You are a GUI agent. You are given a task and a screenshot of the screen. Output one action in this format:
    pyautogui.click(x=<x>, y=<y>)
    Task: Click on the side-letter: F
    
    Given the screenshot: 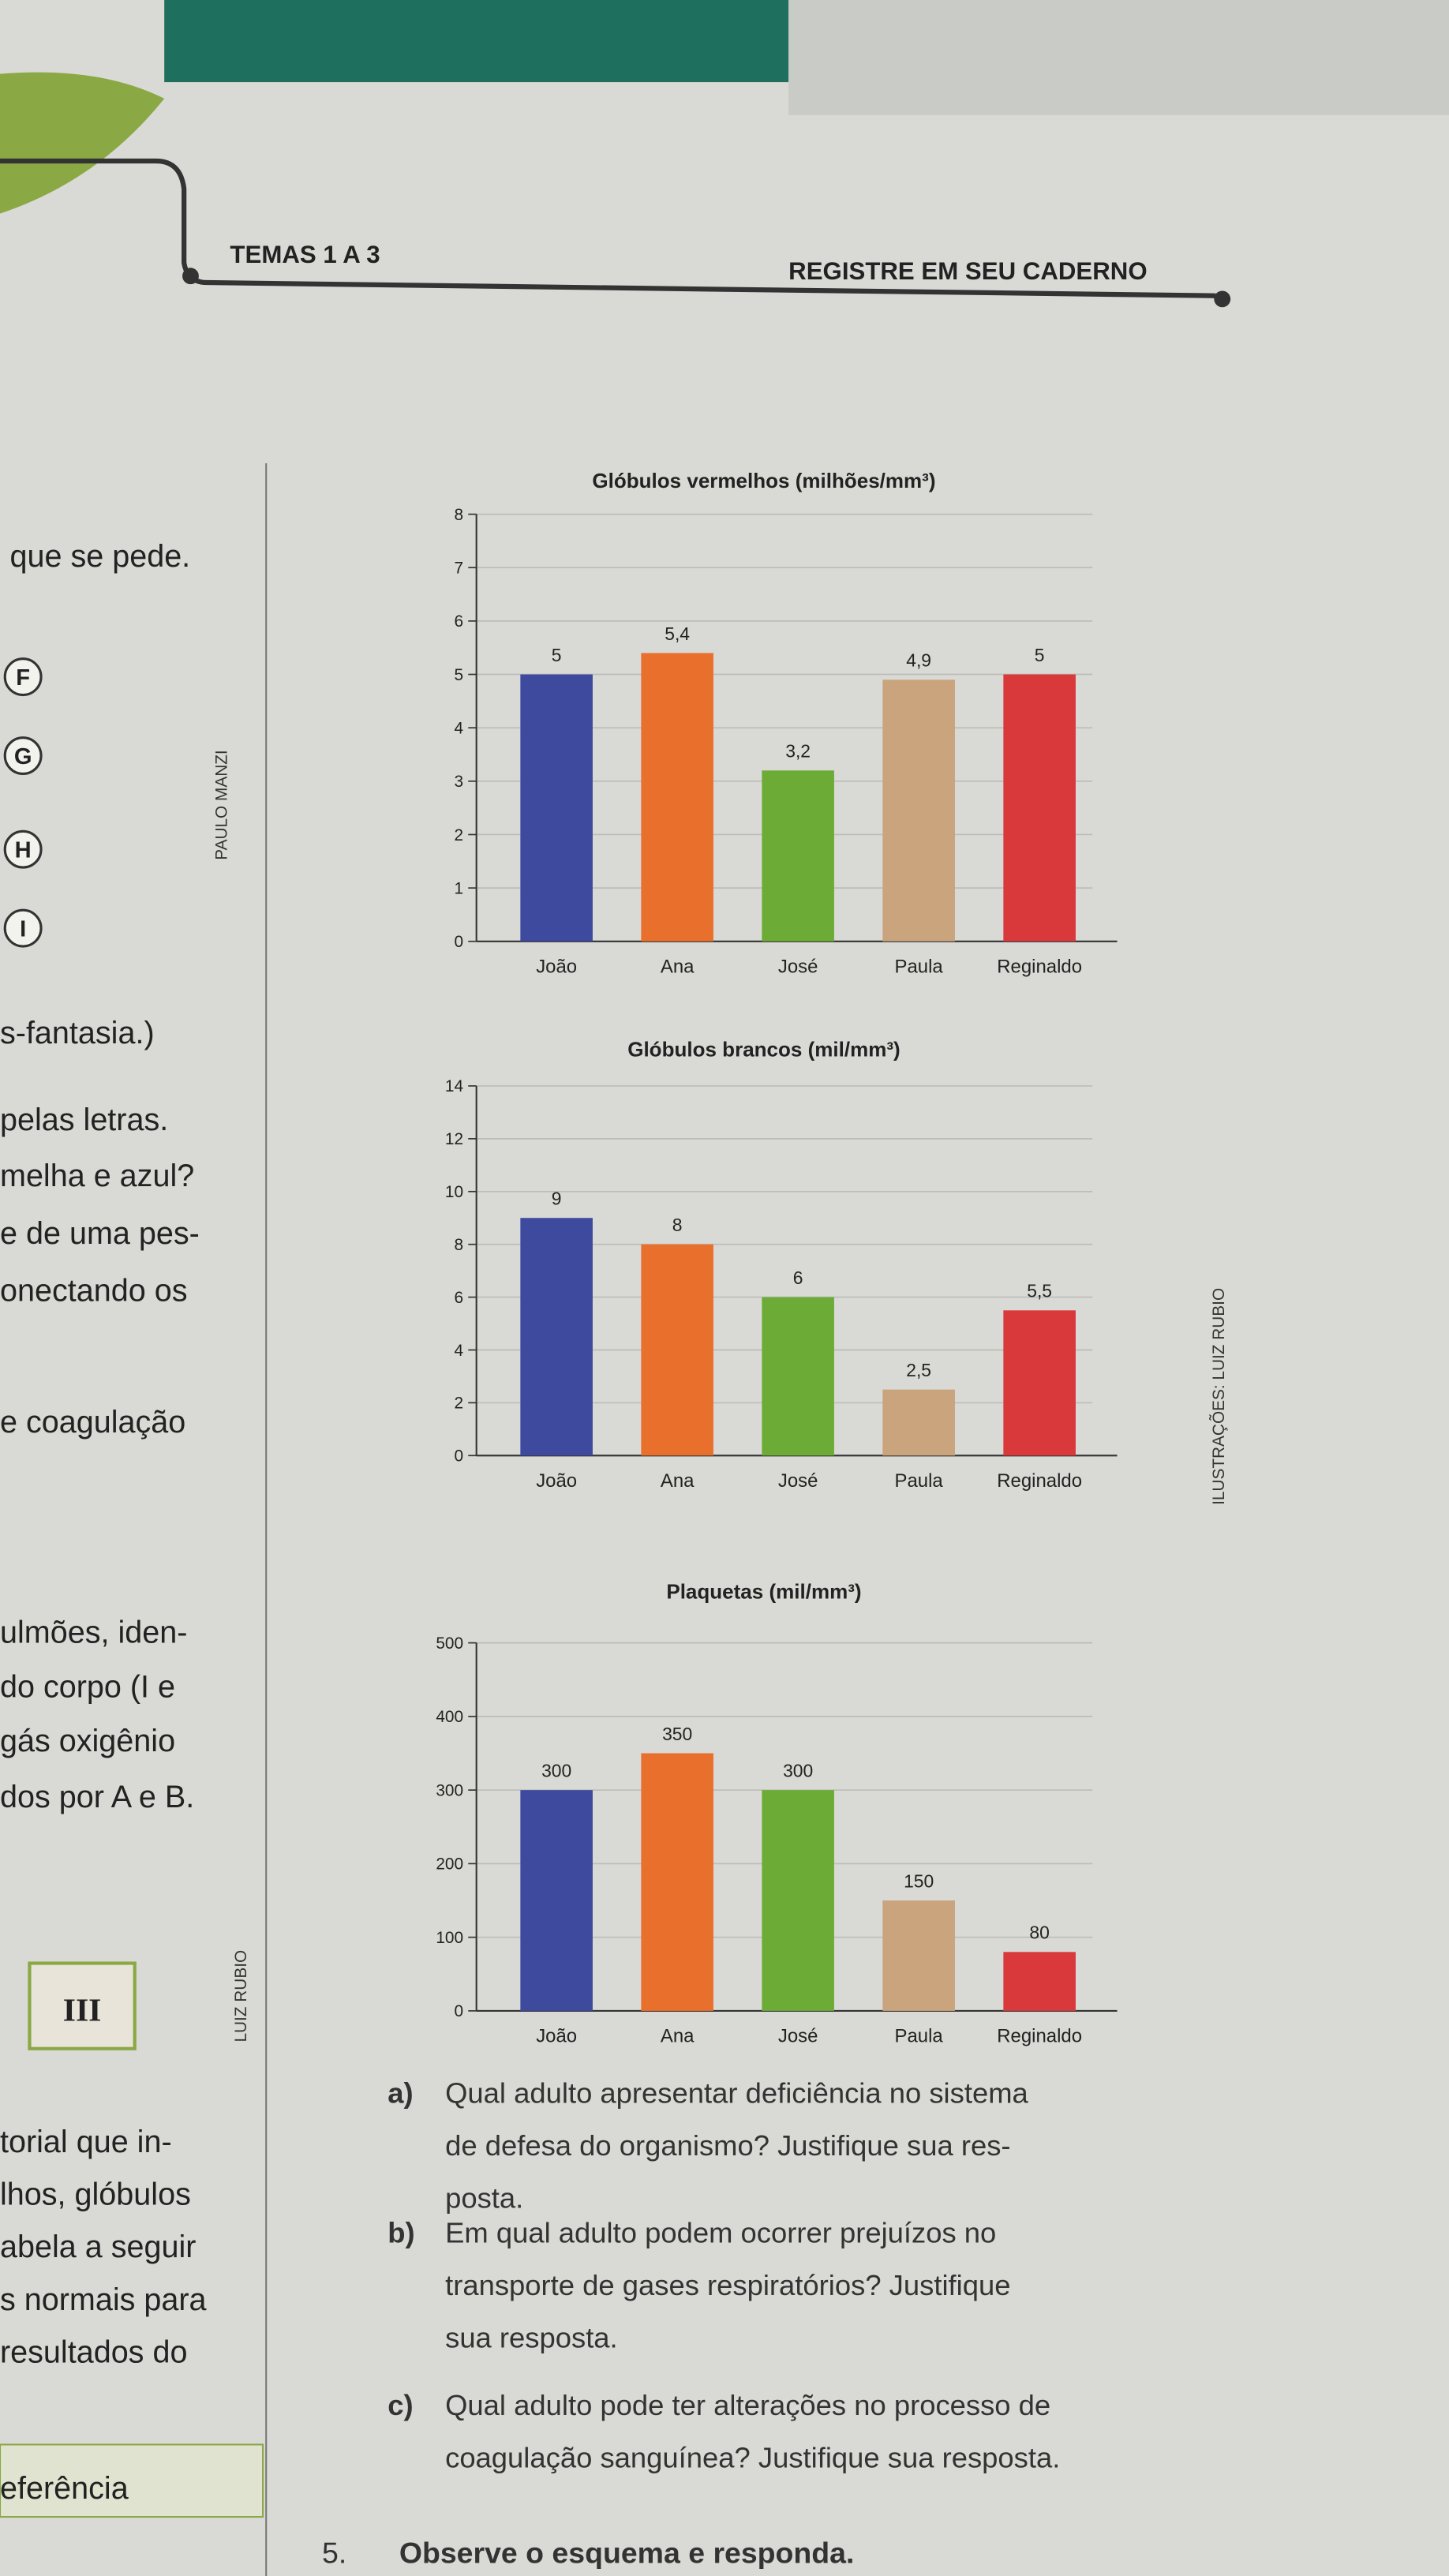 What is the action you would take?
    pyautogui.click(x=23, y=678)
    